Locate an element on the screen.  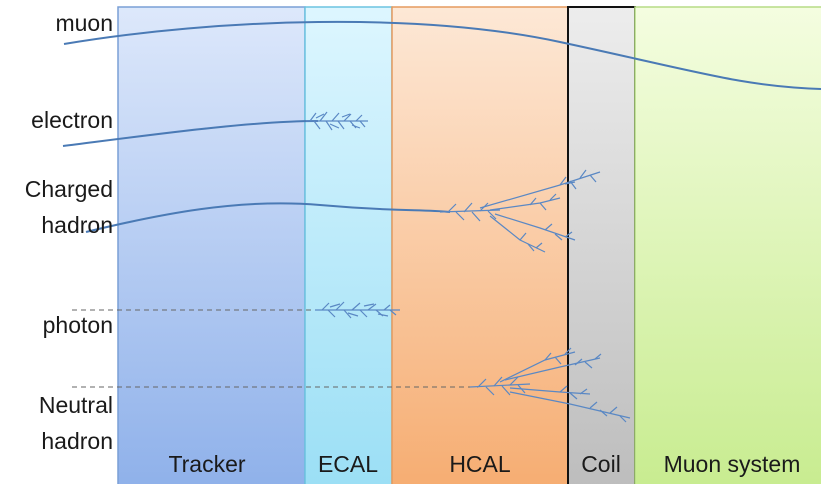
neutral-hadron-shower is located at coordinates (550, 385).